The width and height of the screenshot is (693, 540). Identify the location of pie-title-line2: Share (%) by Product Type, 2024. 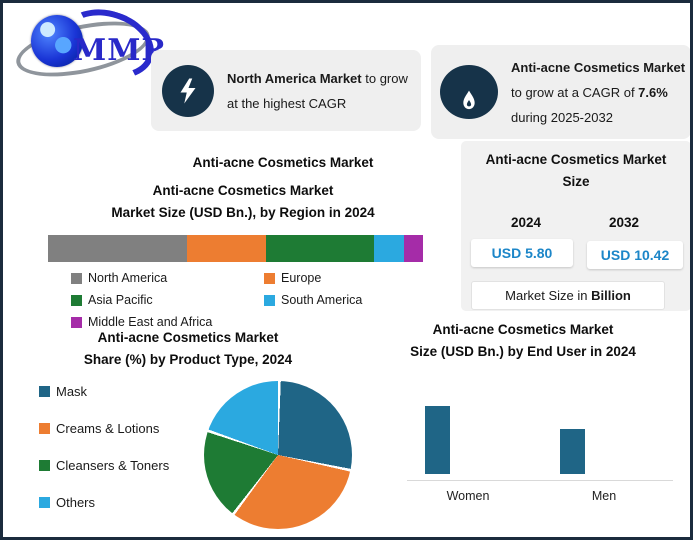
(188, 359).